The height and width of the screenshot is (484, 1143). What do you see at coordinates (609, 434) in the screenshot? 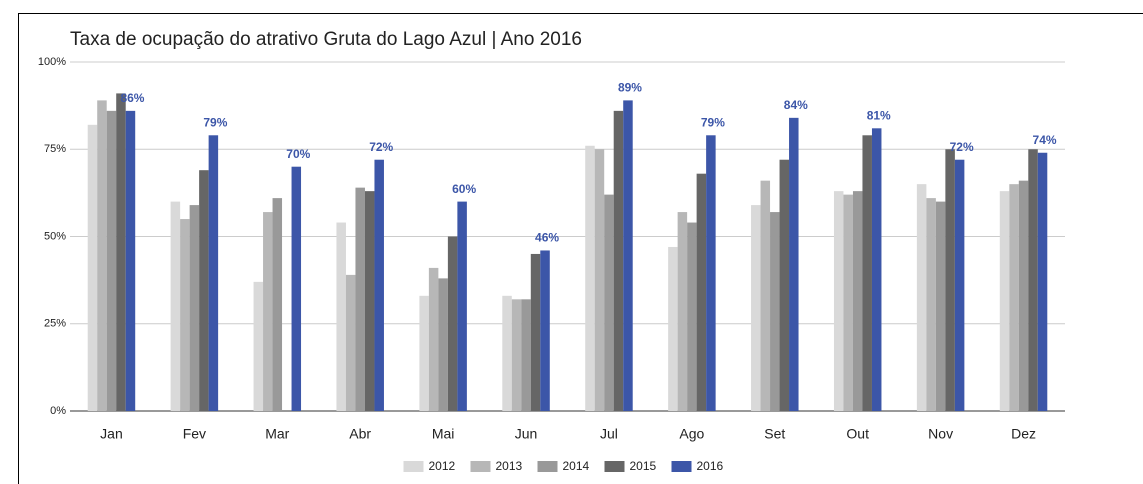
I see `x-tick-label: Jul` at bounding box center [609, 434].